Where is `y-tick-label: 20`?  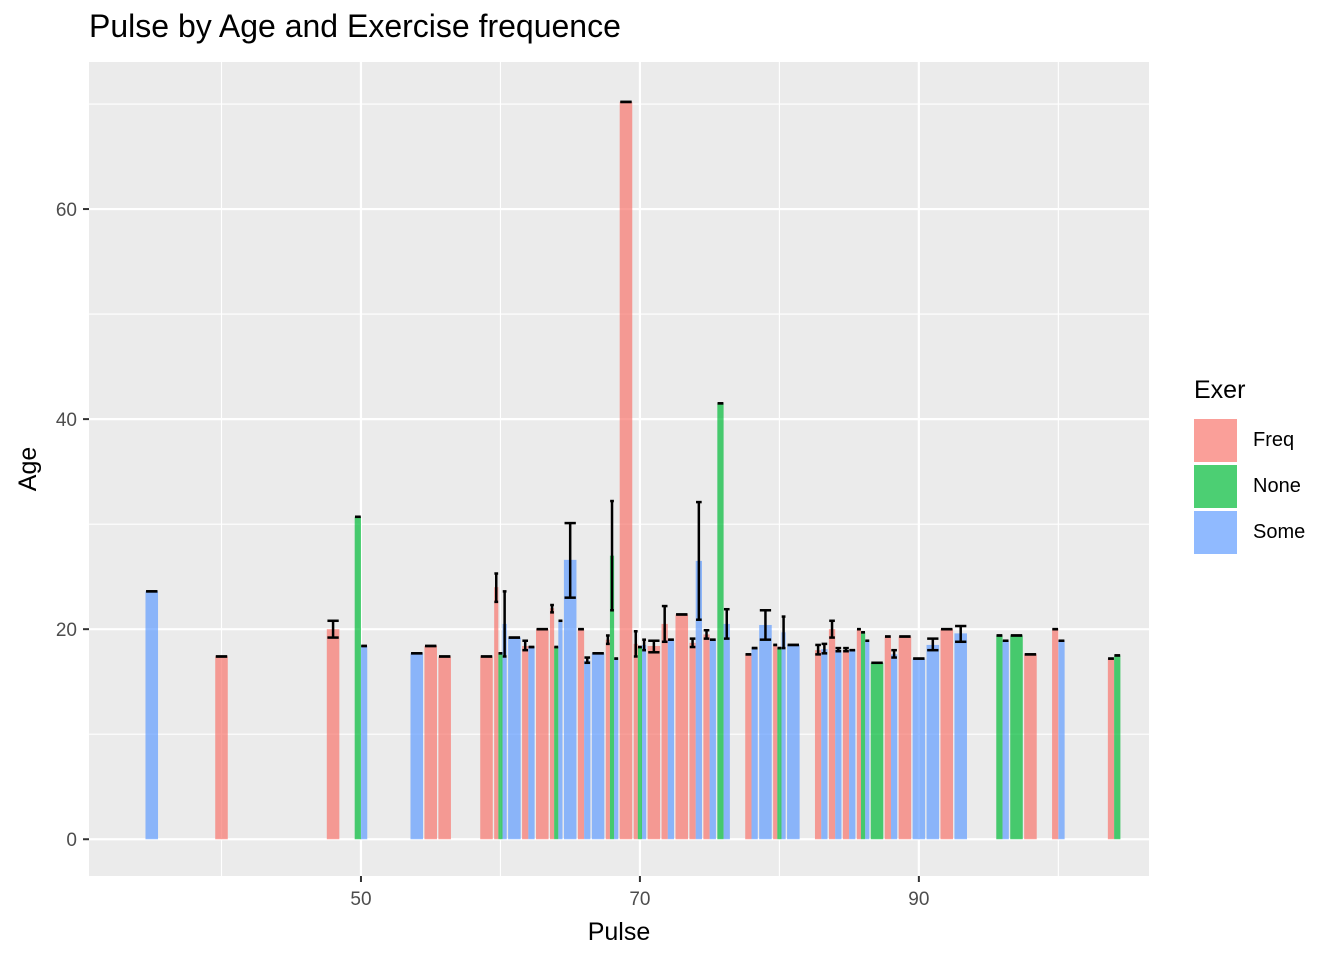
y-tick-label: 20 is located at coordinates (66, 630).